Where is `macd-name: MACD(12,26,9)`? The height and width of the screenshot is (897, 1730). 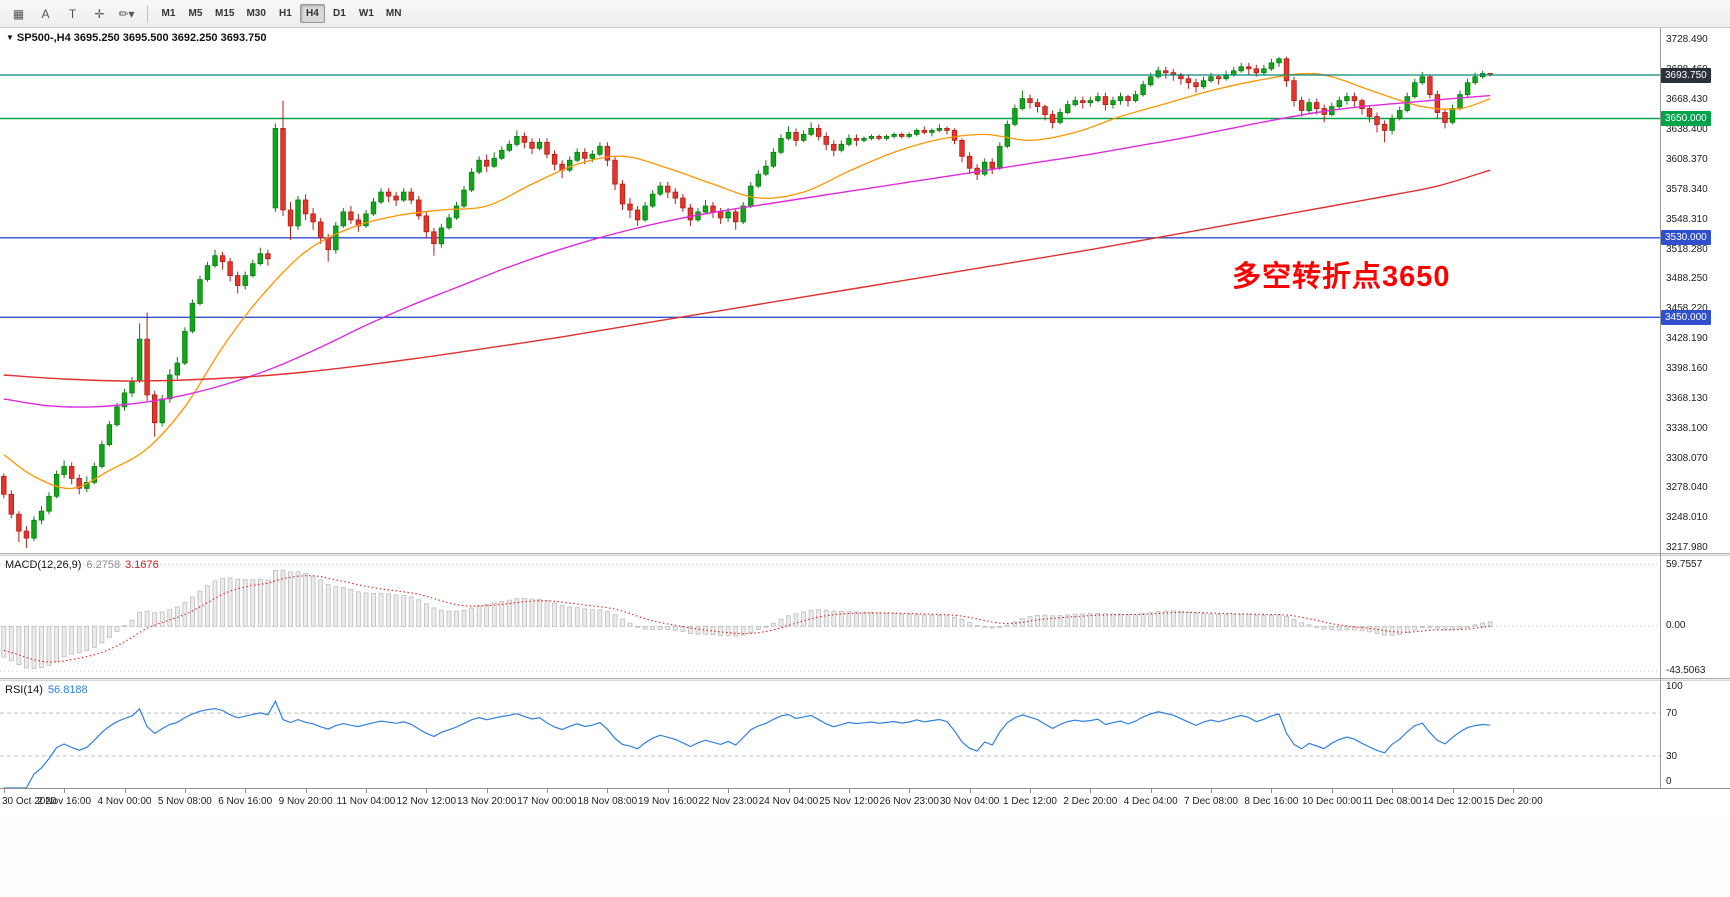 macd-name: MACD(12,26,9) is located at coordinates (43, 565).